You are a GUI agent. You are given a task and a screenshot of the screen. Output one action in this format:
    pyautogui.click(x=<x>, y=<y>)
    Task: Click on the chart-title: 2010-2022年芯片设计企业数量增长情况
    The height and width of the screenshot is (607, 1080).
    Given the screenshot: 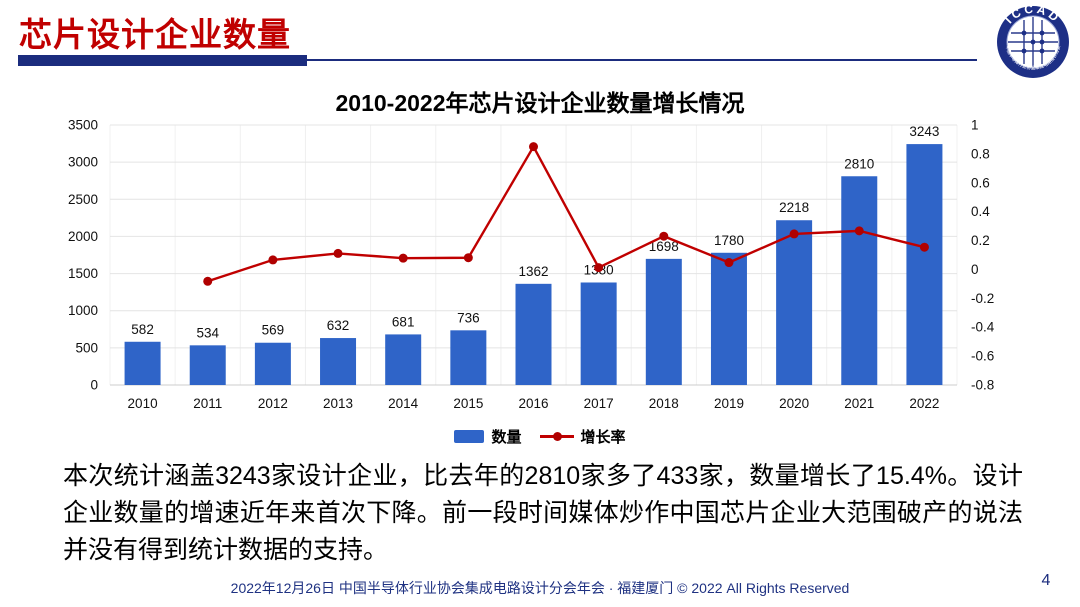 What is the action you would take?
    pyautogui.click(x=540, y=103)
    